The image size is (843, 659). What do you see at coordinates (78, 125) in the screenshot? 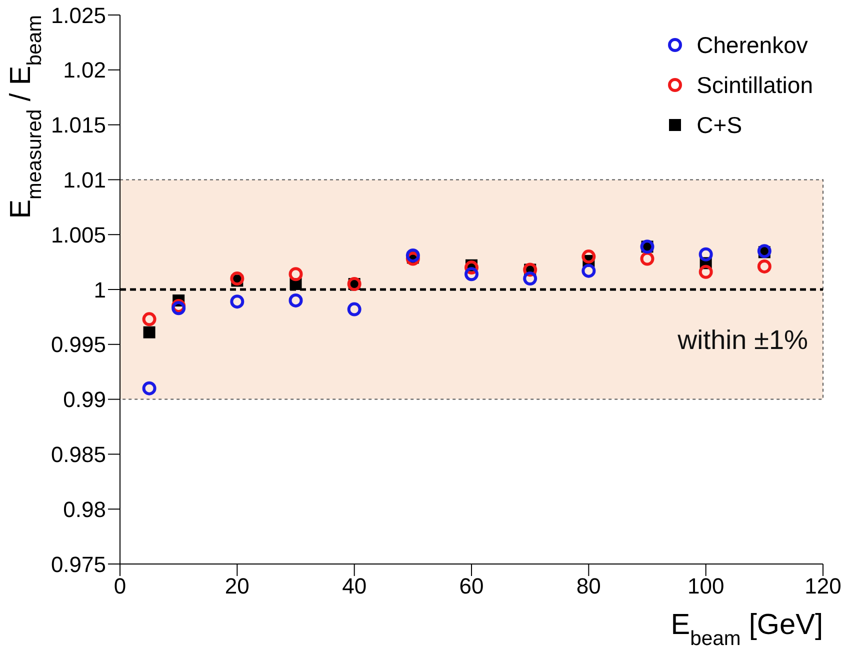
I see `y-tick-label: 1.015` at bounding box center [78, 125].